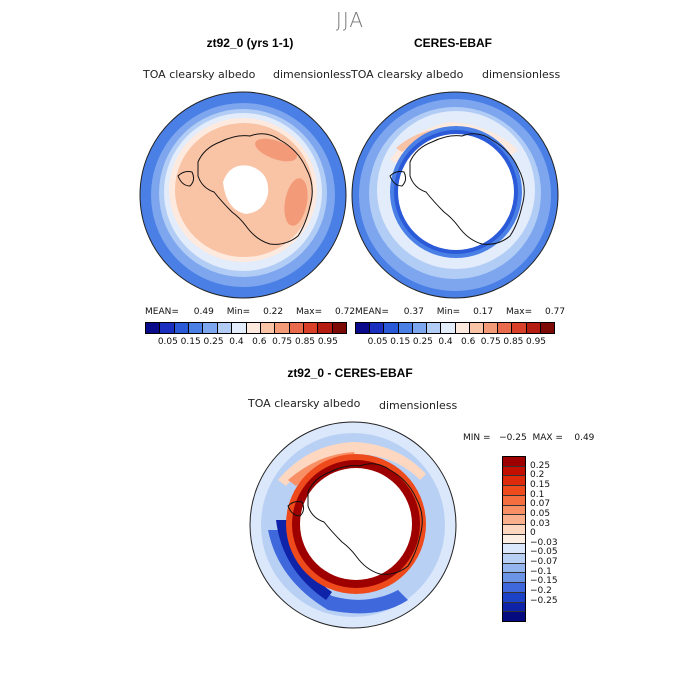  I want to click on obs-map-border, so click(455, 195).